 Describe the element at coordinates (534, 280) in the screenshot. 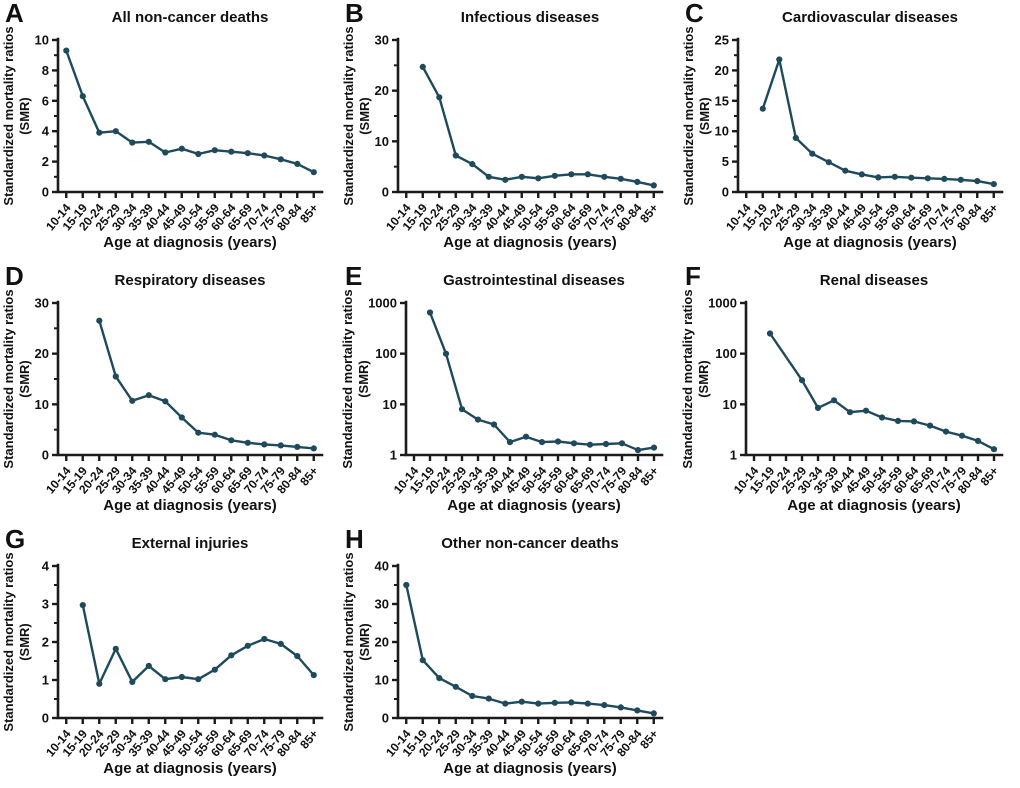

I see `panel-title: Gastrointestinal diseases` at that location.